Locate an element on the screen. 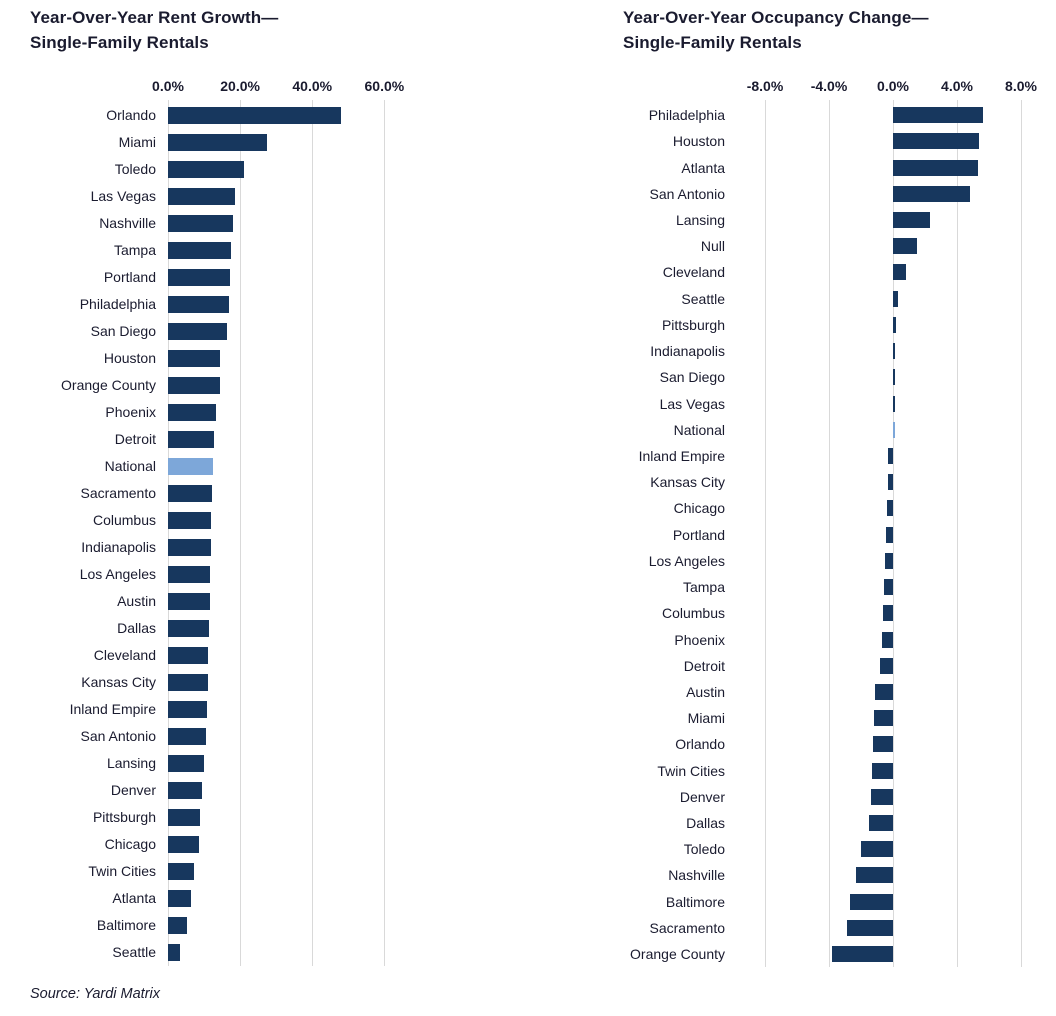 This screenshot has width=1056, height=1016. category-label: Inland Empire is located at coordinates (681, 455).